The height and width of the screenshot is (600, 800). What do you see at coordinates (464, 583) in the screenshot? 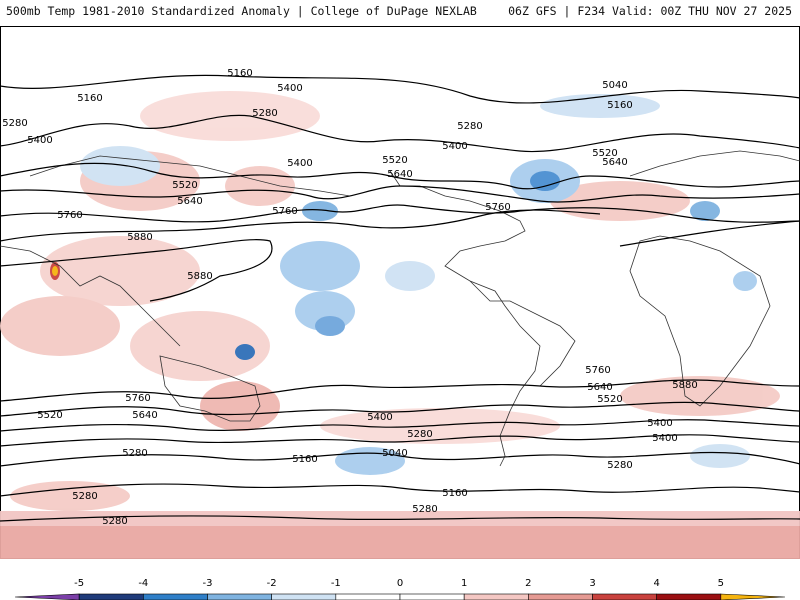
I see `colorbar-tick-label: 1` at bounding box center [464, 583].